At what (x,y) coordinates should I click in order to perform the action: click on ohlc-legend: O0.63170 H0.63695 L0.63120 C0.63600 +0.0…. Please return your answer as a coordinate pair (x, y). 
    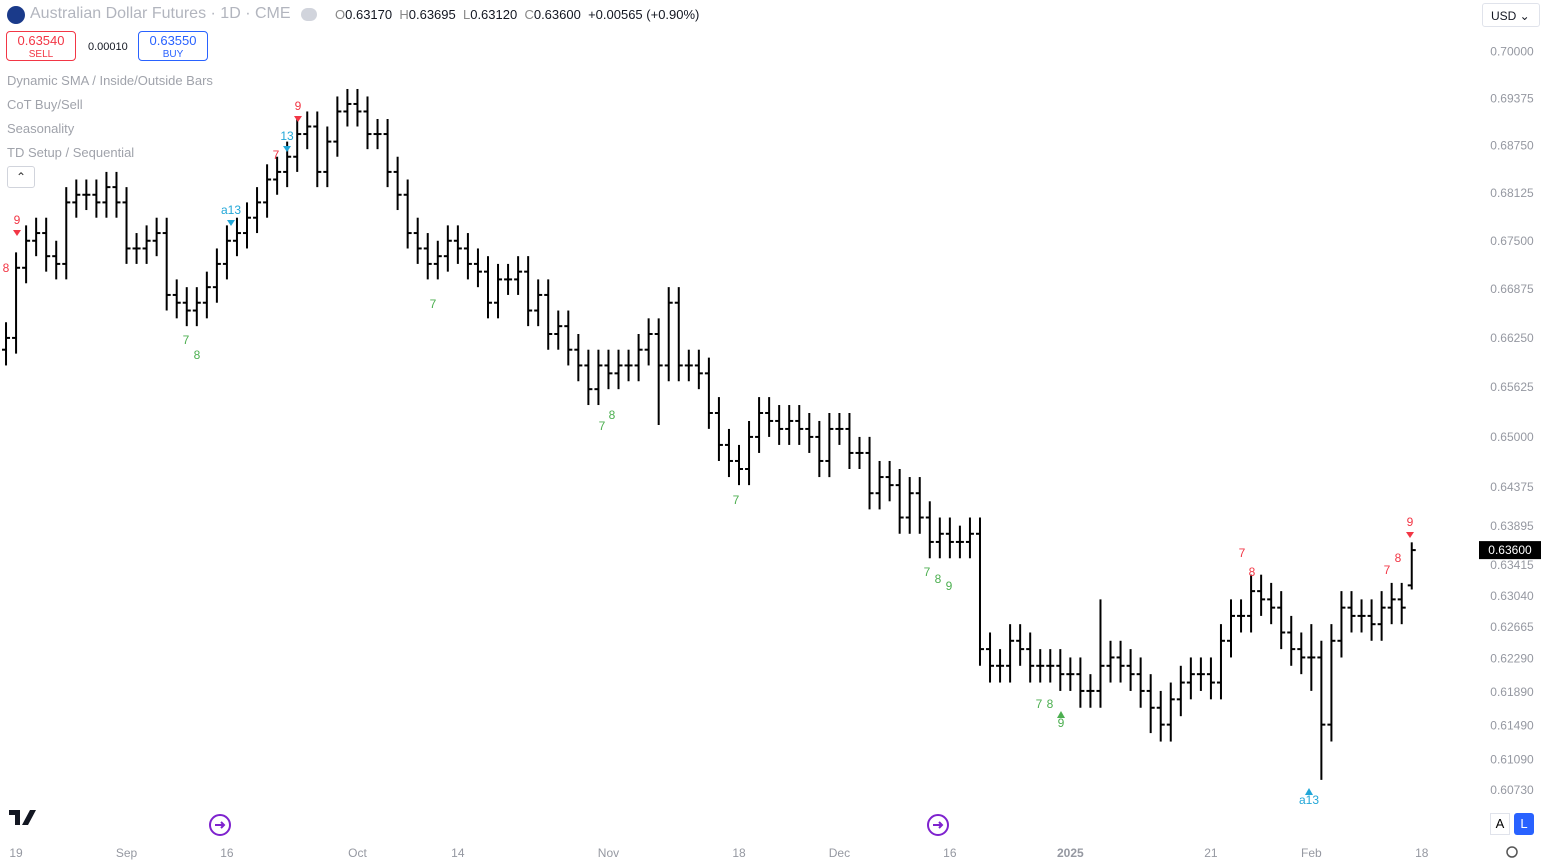
    Looking at the image, I should click on (517, 14).